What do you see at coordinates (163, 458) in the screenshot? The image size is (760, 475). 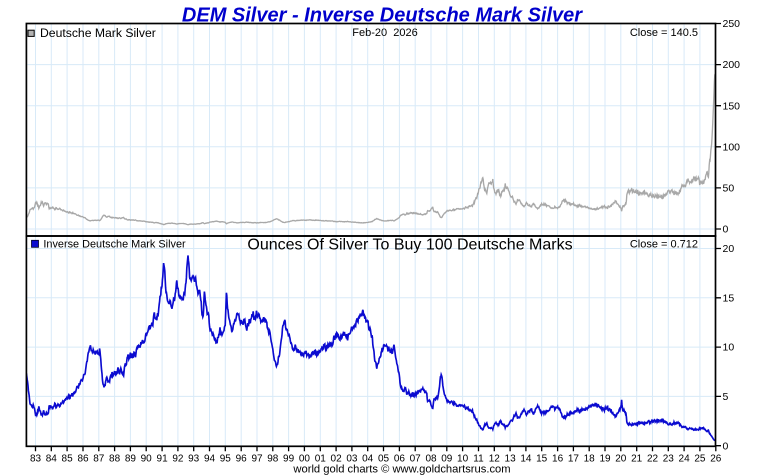 I see `svg-text: 91` at bounding box center [163, 458].